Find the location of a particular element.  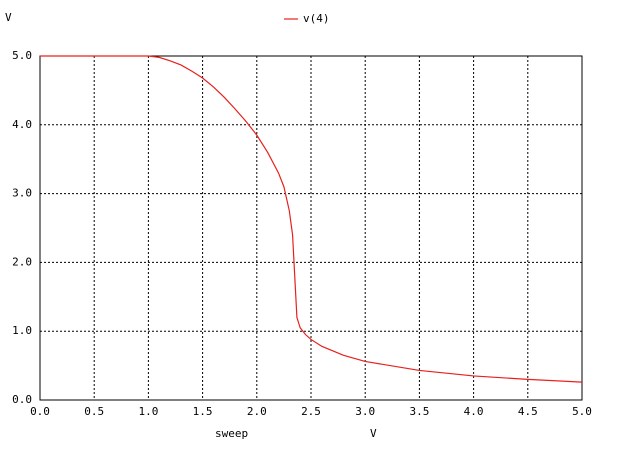

x-axis-unit: V is located at coordinates (373, 433).